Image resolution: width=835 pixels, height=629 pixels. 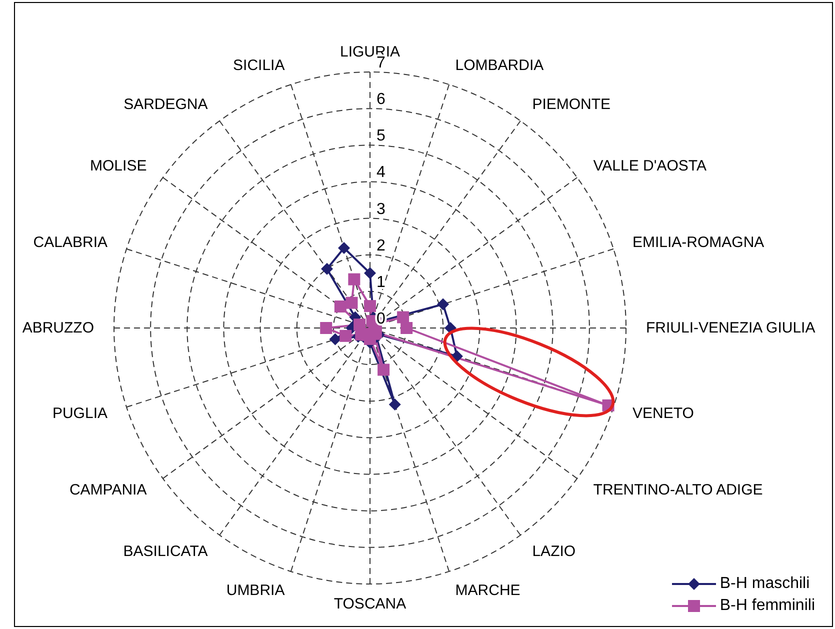 I want to click on spoke-label: LAZIO, so click(x=554, y=551).